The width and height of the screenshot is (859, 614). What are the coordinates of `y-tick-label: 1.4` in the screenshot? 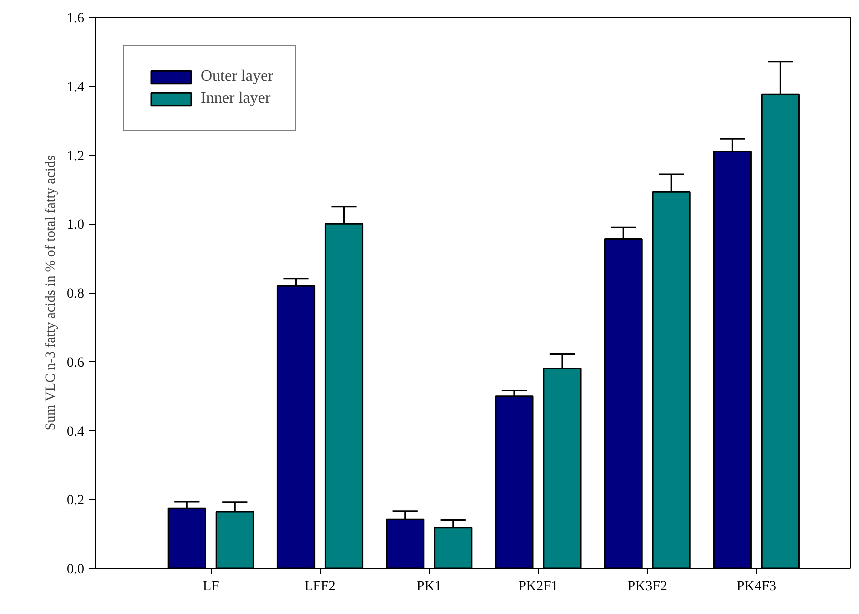 It's located at (75, 88).